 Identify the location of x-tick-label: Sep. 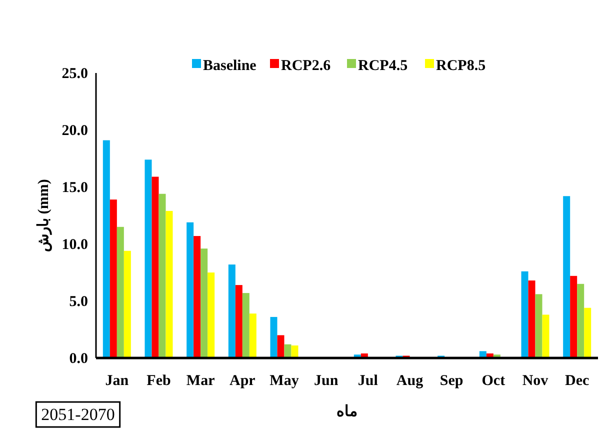
(452, 381).